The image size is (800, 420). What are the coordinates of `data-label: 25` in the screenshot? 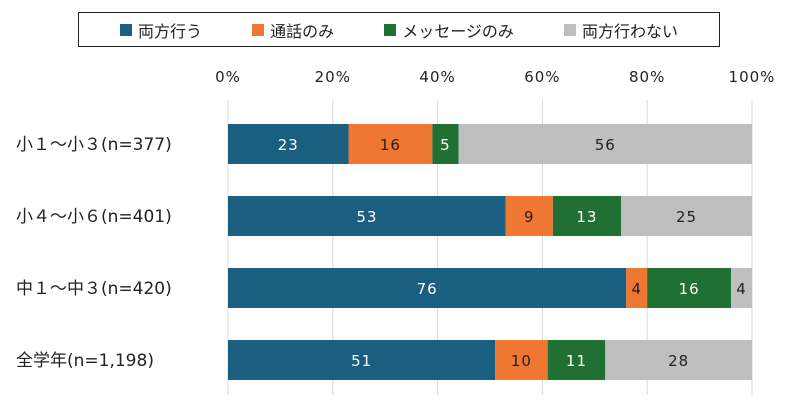 It's located at (686, 217).